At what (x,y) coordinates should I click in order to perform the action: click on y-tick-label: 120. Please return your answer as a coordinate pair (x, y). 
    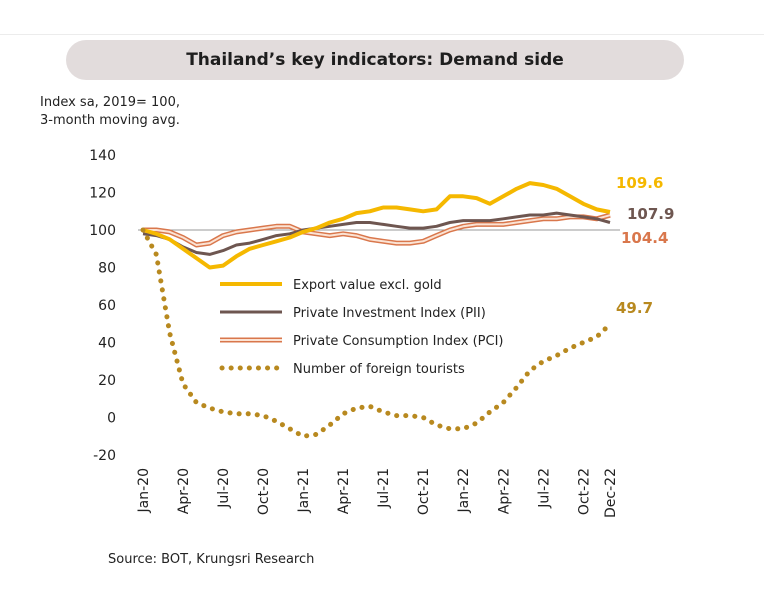
    Looking at the image, I should click on (102, 194).